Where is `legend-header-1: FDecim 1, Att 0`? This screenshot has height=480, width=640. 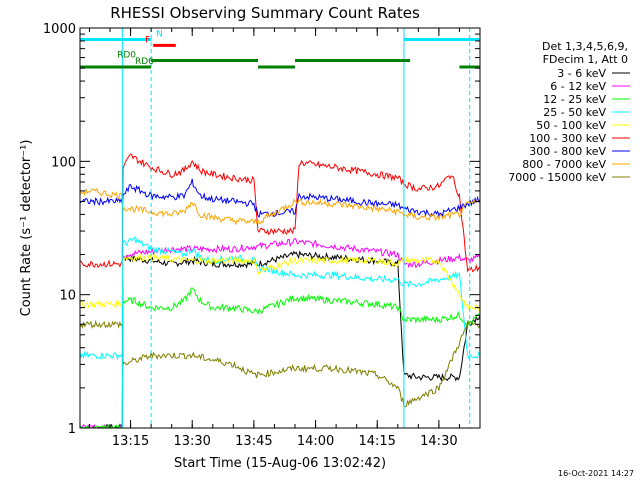
legend-header-1: FDecim 1, Att 0 is located at coordinates (585, 59).